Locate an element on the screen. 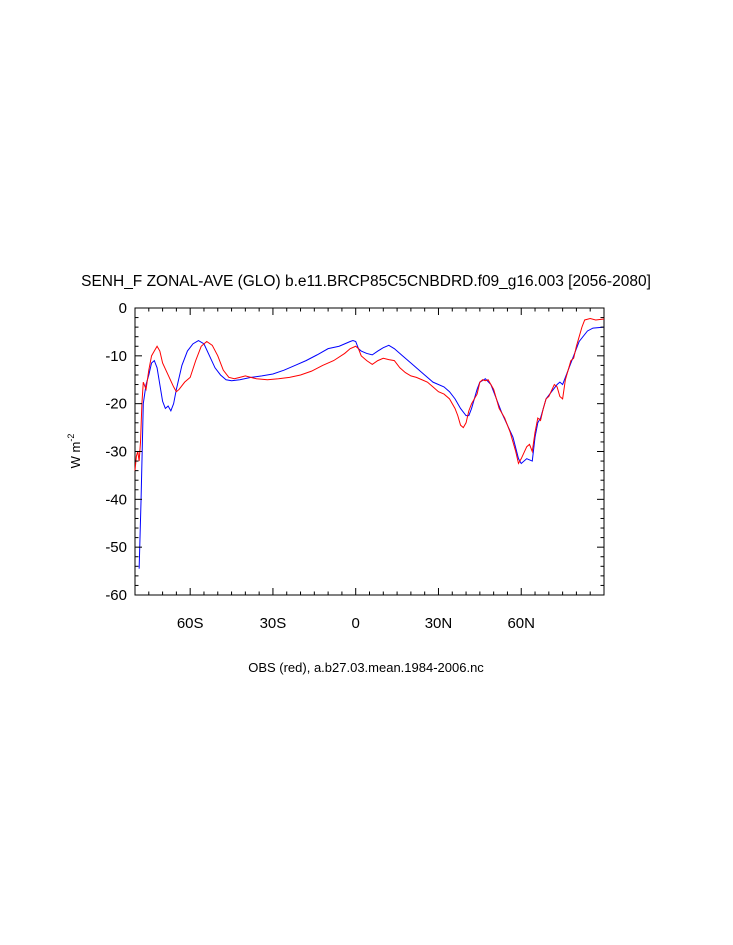 This screenshot has height=945, width=733. y-tick-label: -40 is located at coordinates (116, 499).